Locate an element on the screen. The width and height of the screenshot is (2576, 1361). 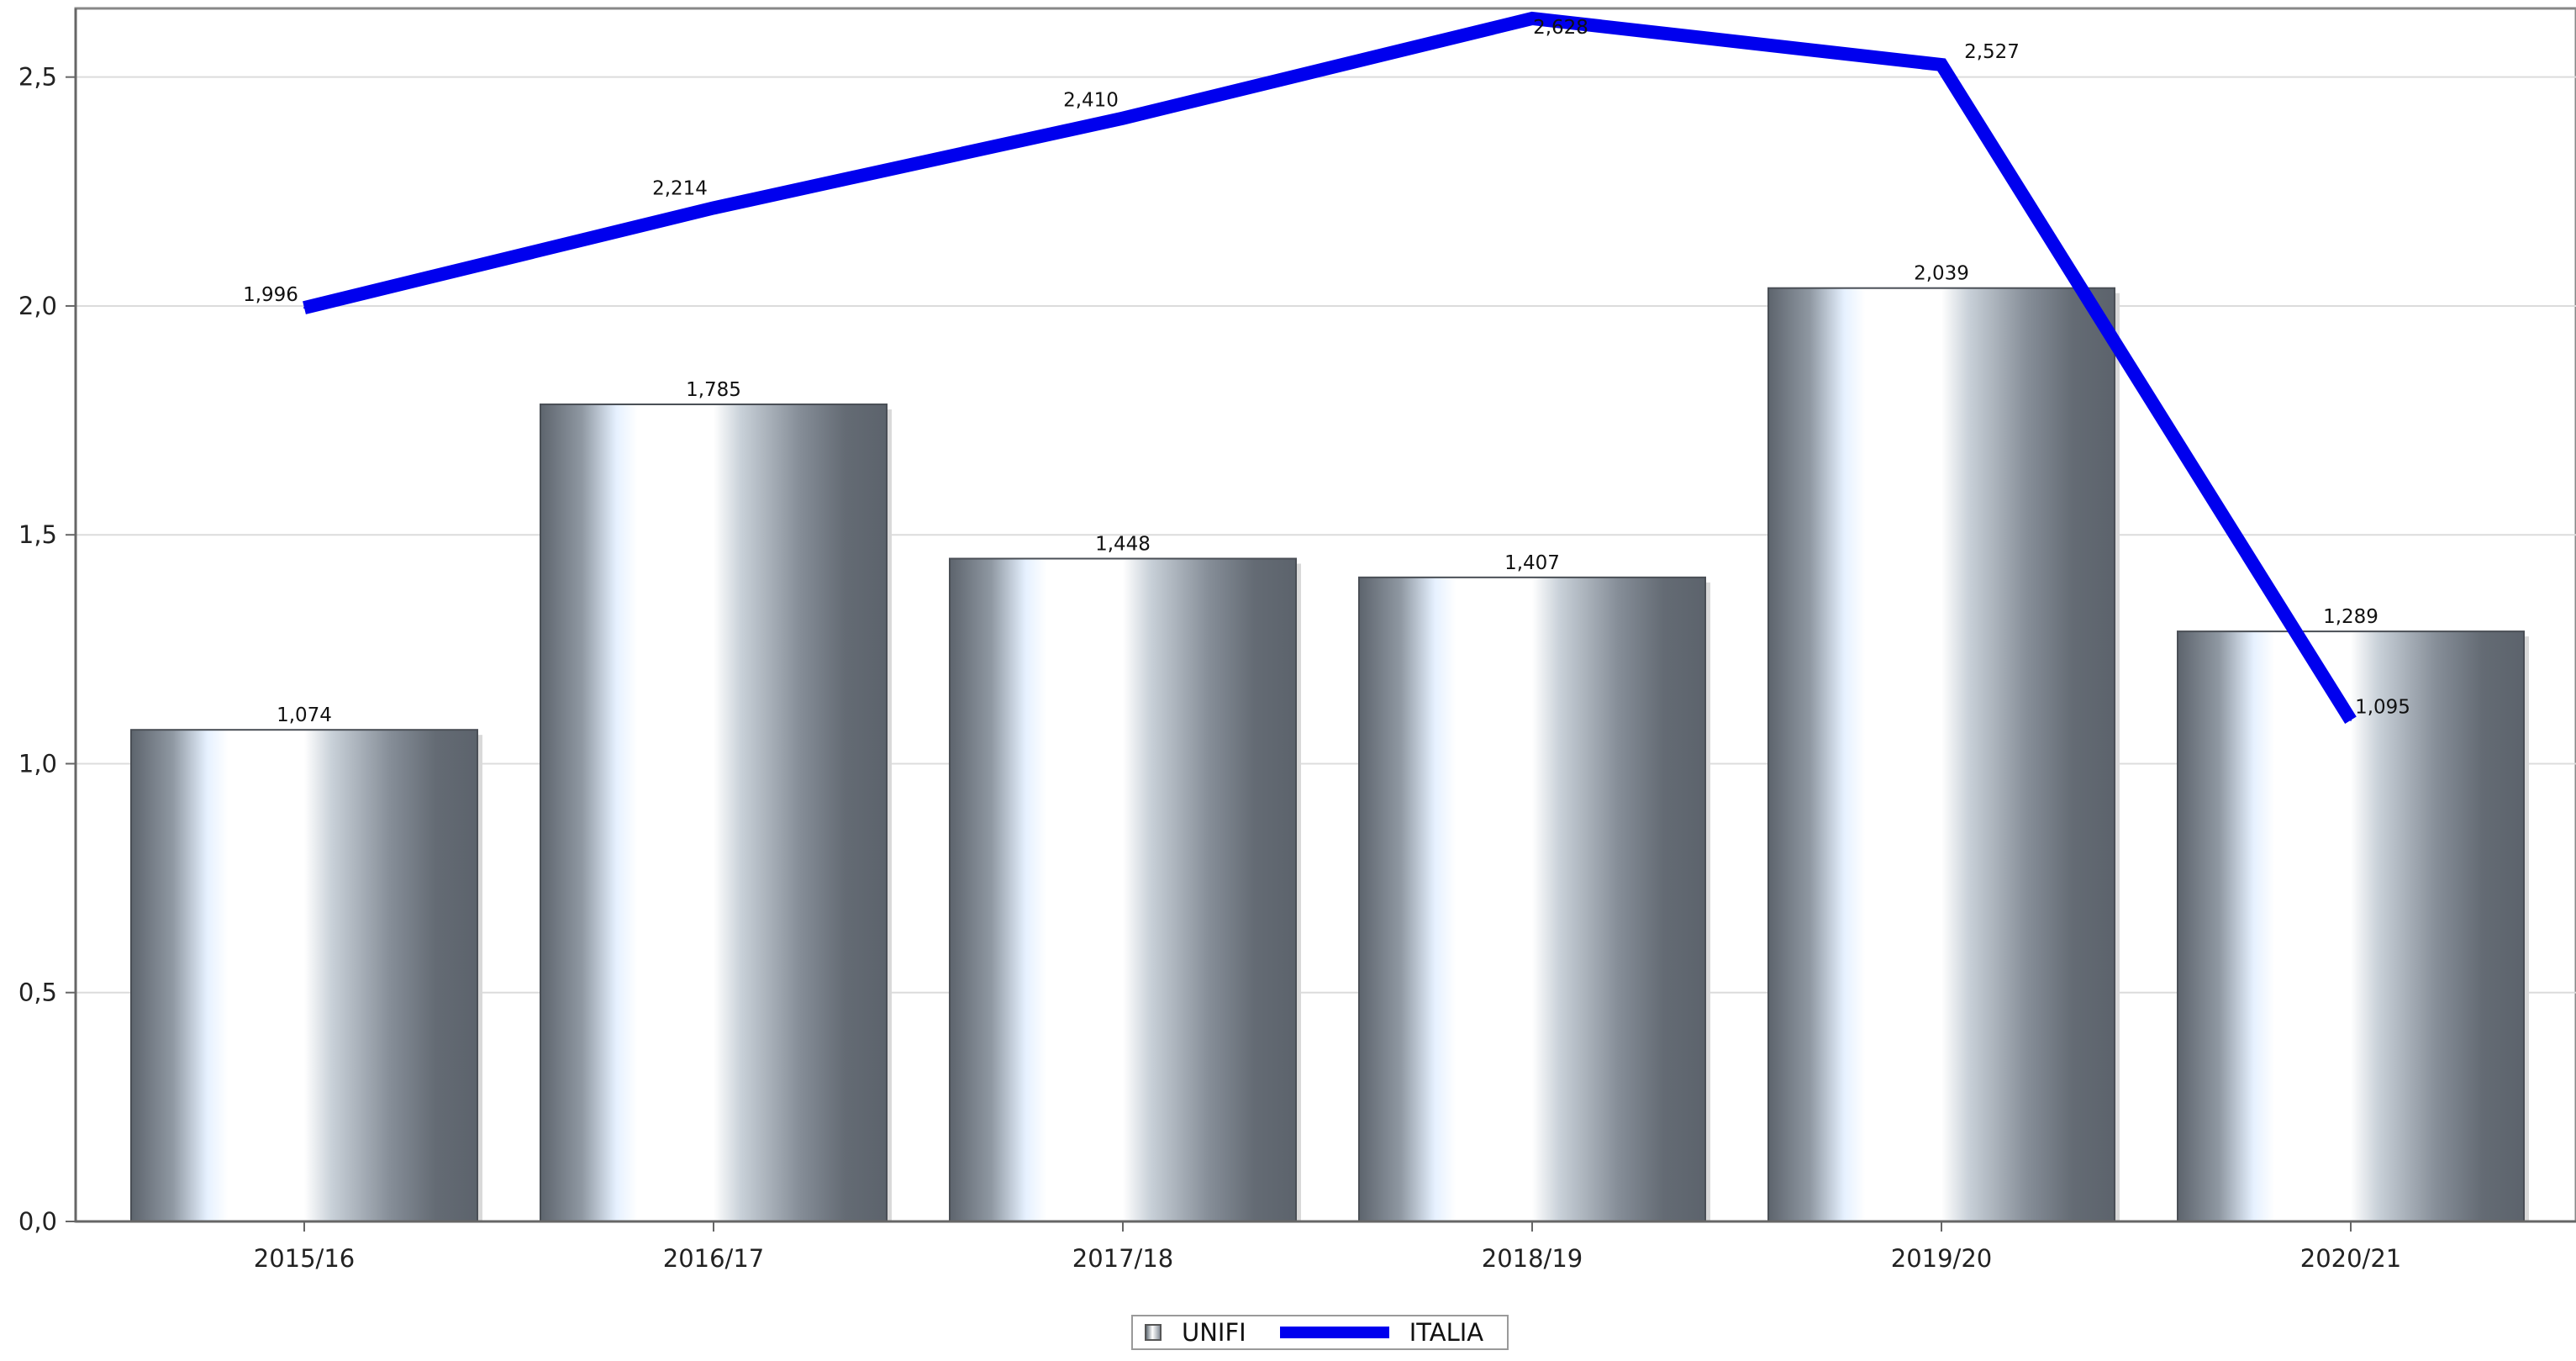
y-tick-label: 0,5 is located at coordinates (37, 993).